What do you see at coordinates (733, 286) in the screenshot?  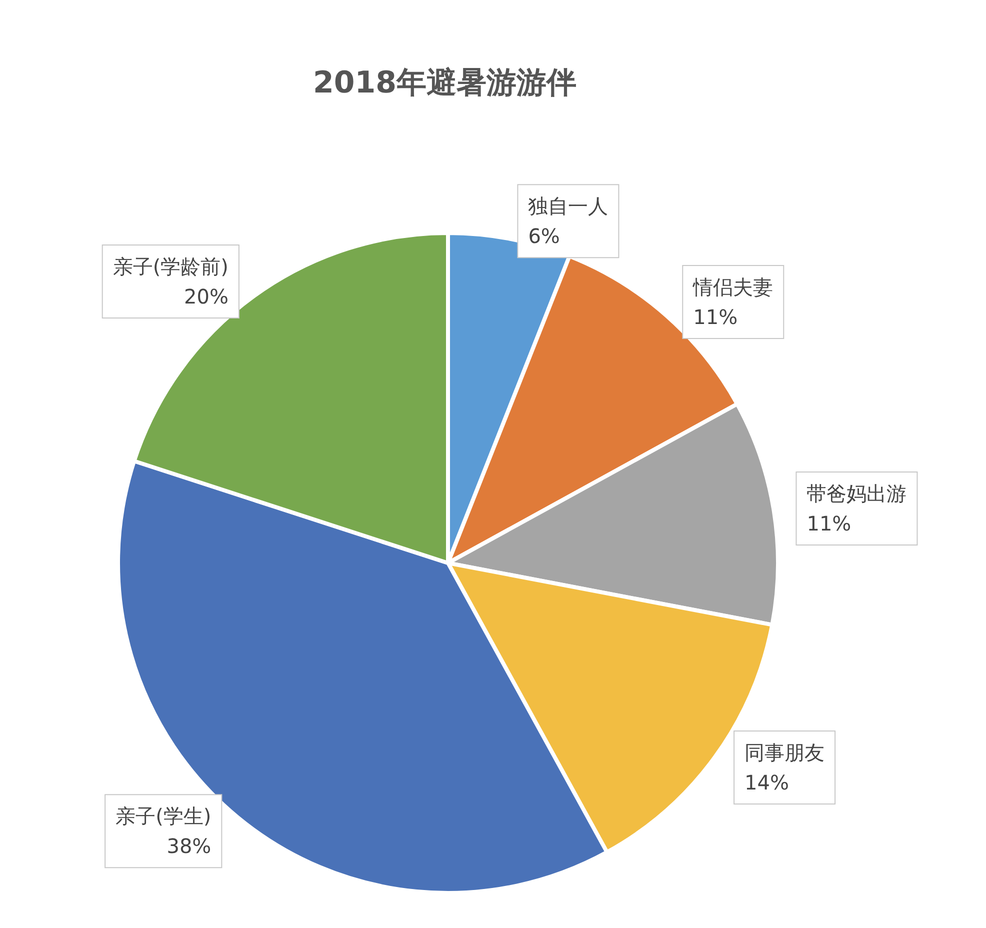 I see `slice-label: 情侣夫妻` at bounding box center [733, 286].